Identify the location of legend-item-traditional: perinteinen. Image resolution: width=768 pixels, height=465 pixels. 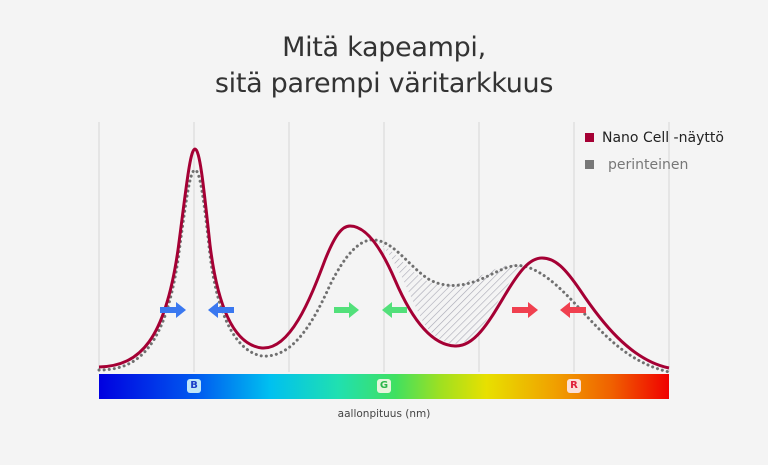
(654, 164).